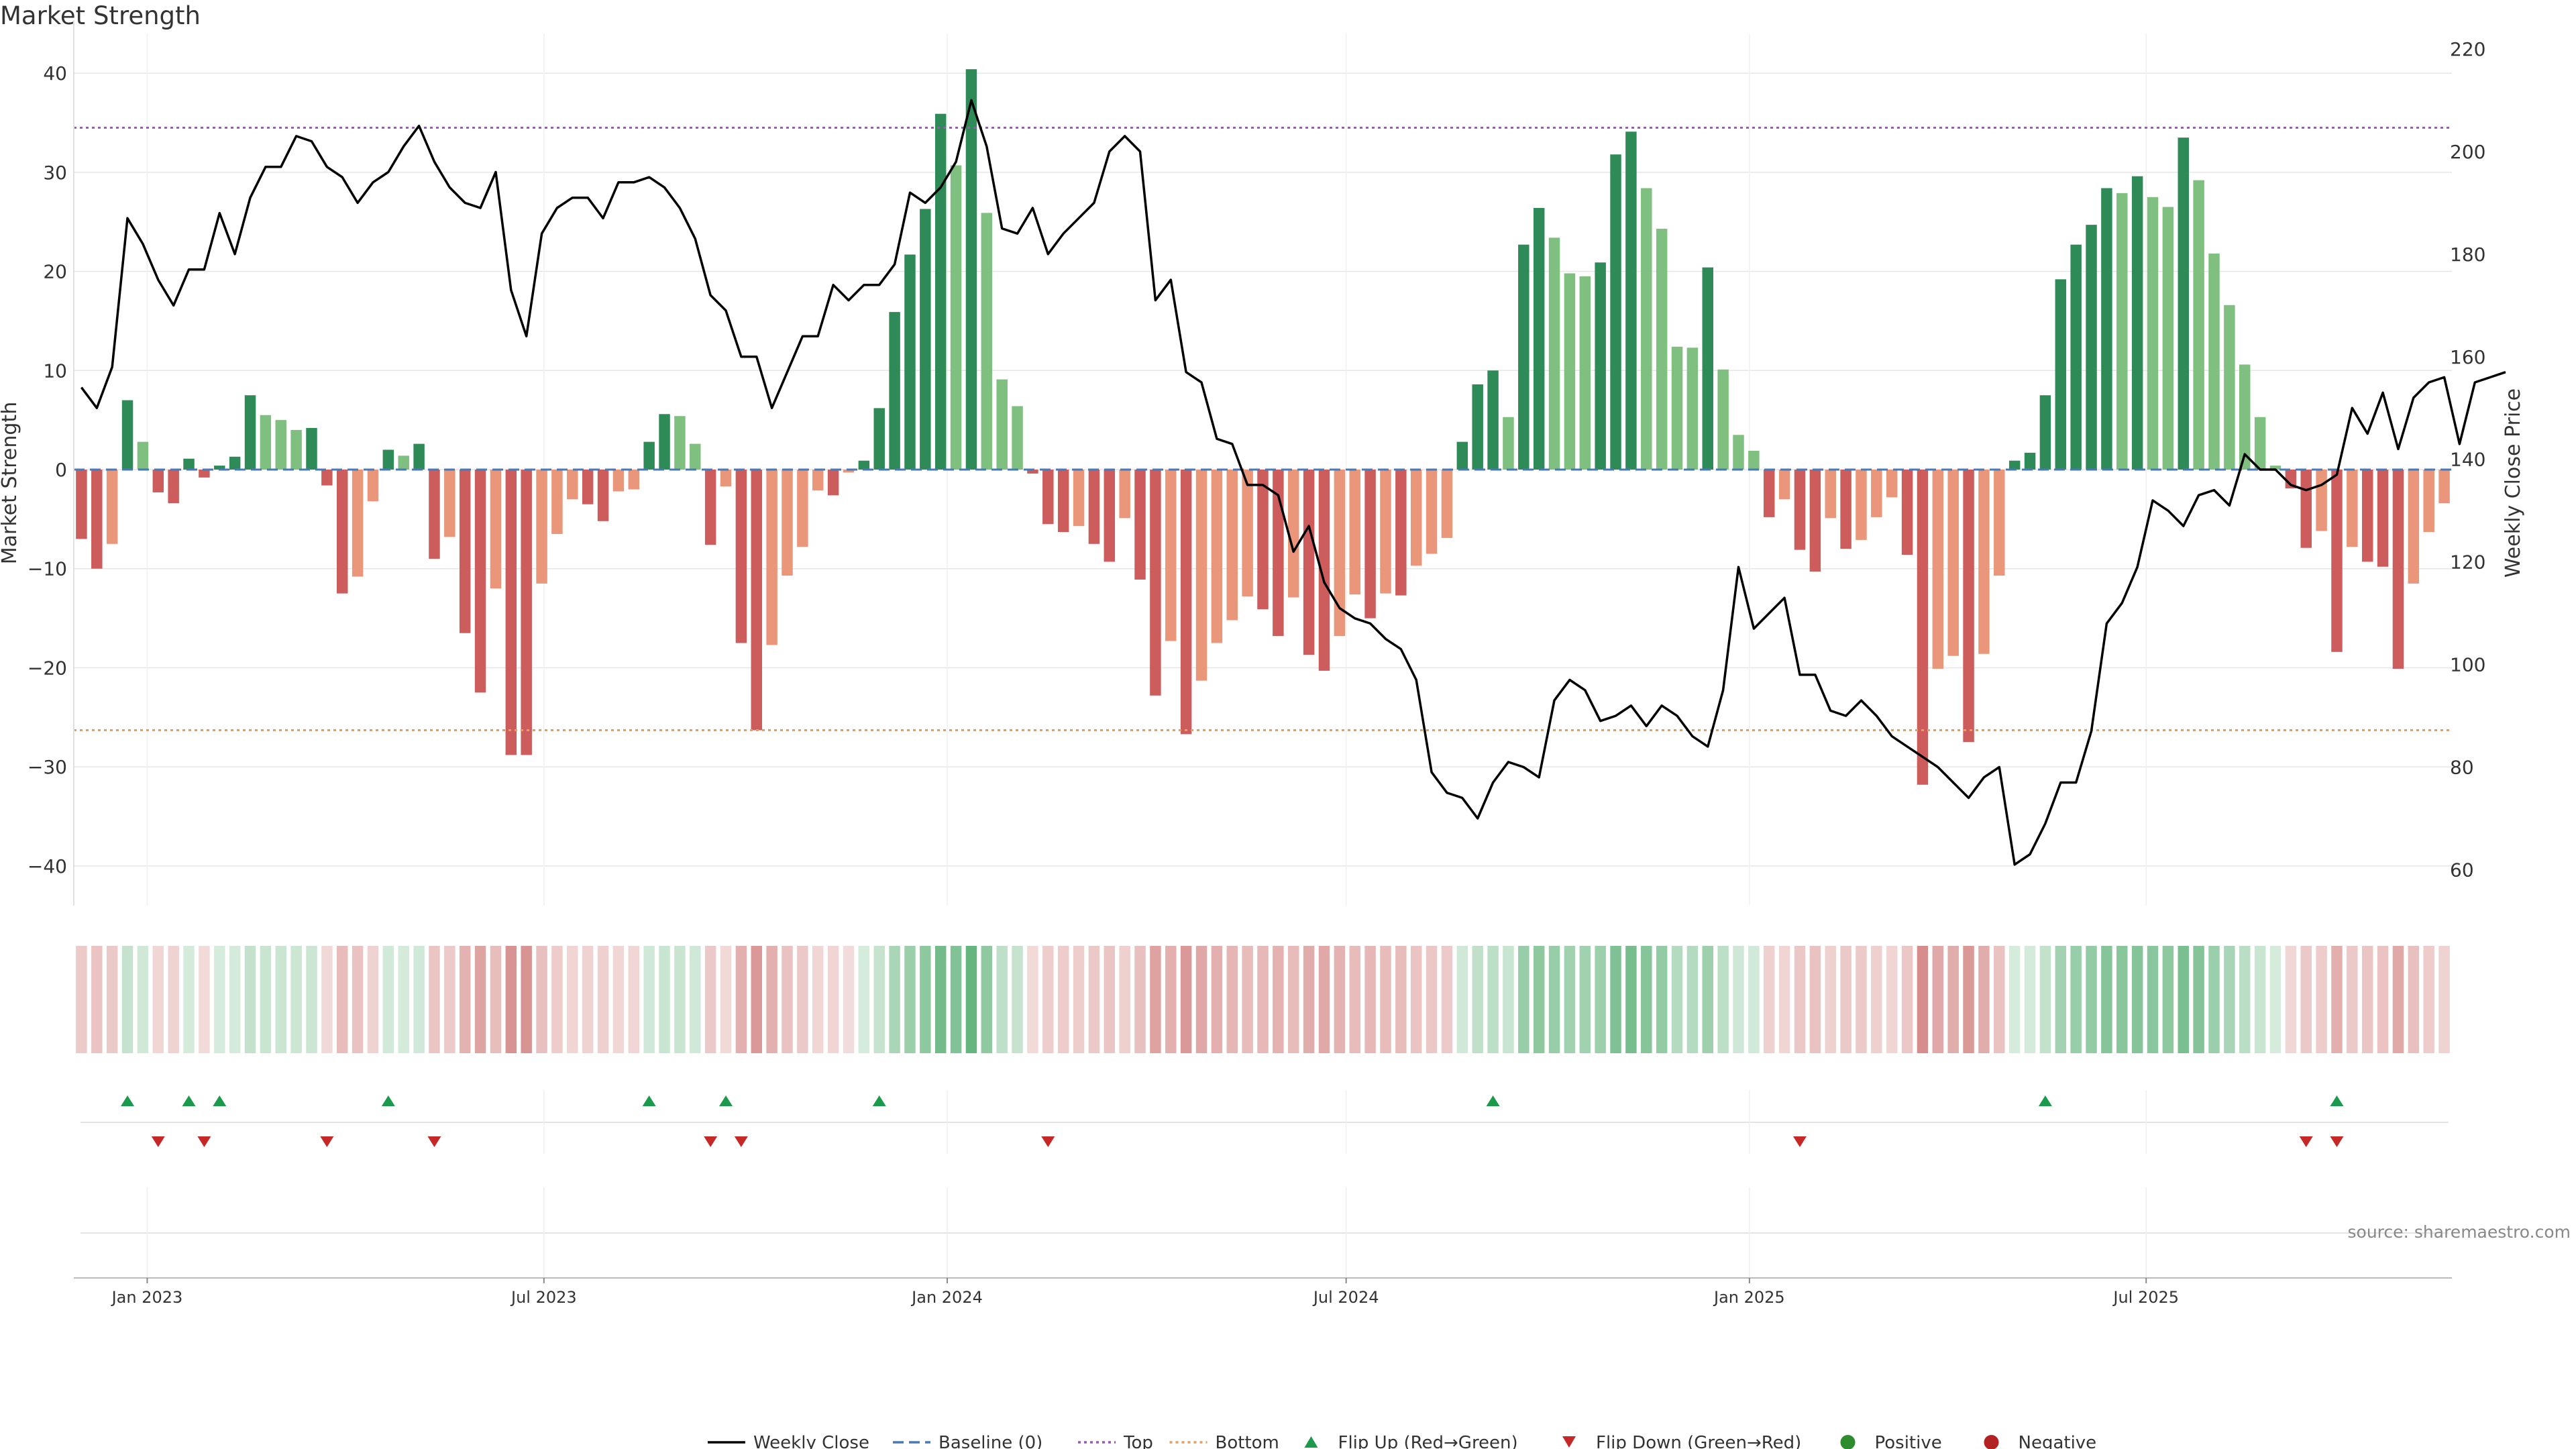 The width and height of the screenshot is (2576, 1449). Describe the element at coordinates (2467, 357) in the screenshot. I see `y2-tick-label: 160` at that location.